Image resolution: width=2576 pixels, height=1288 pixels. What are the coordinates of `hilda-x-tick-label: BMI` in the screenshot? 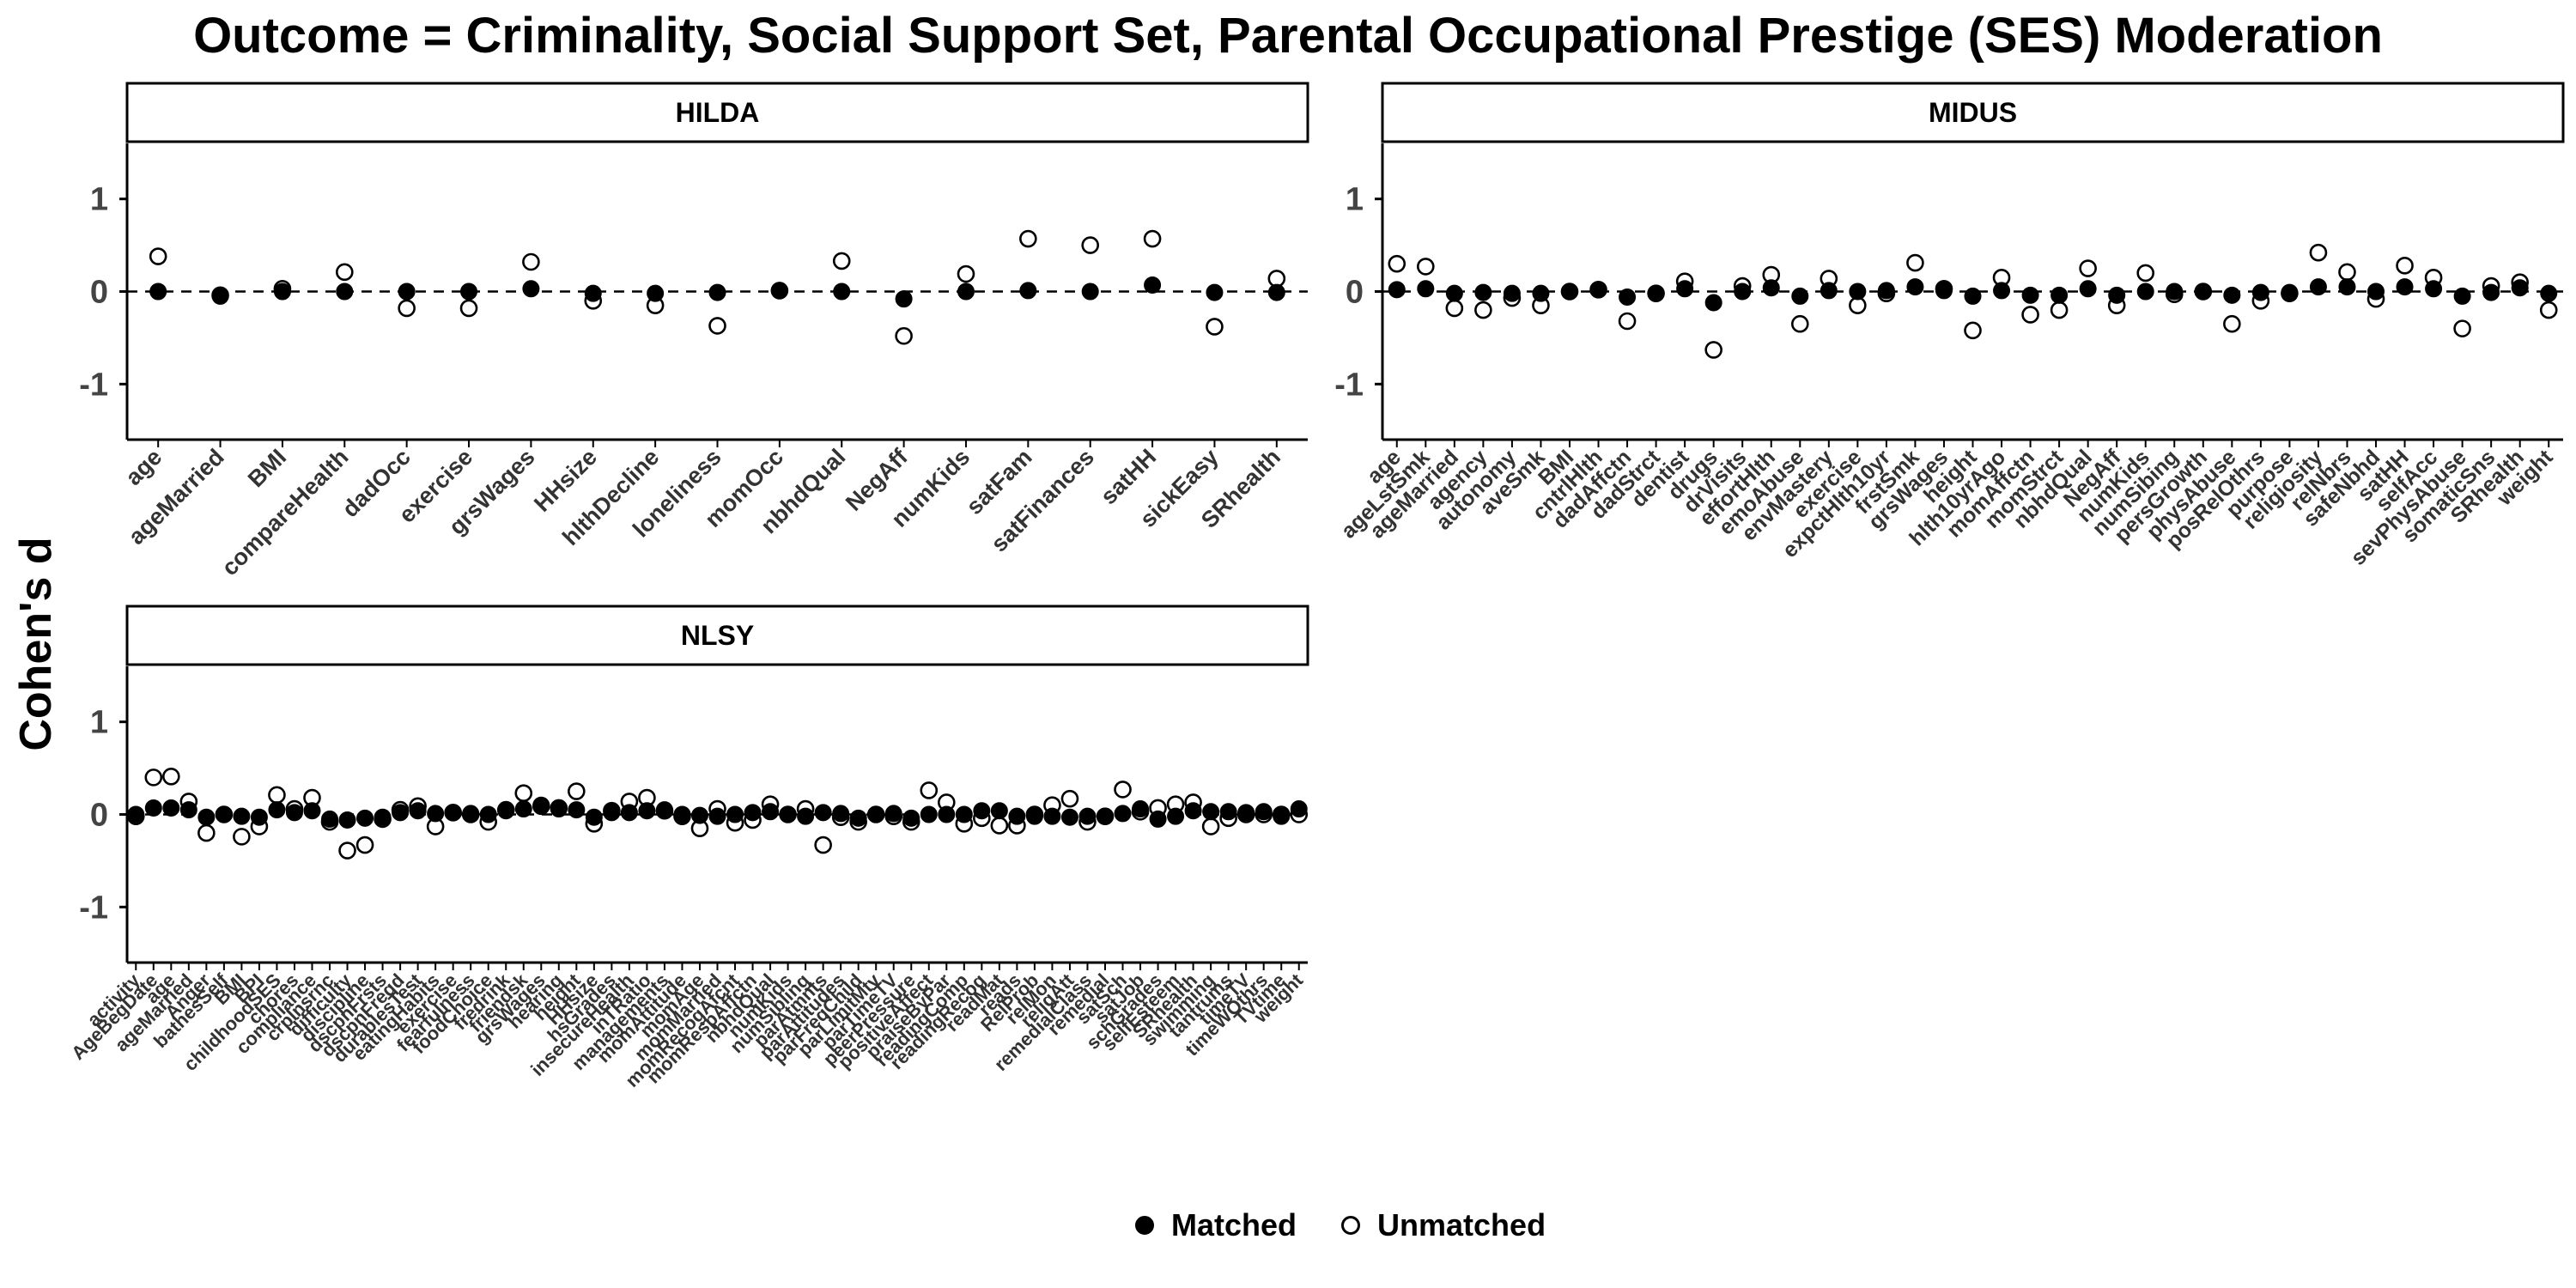 It's located at (267, 468).